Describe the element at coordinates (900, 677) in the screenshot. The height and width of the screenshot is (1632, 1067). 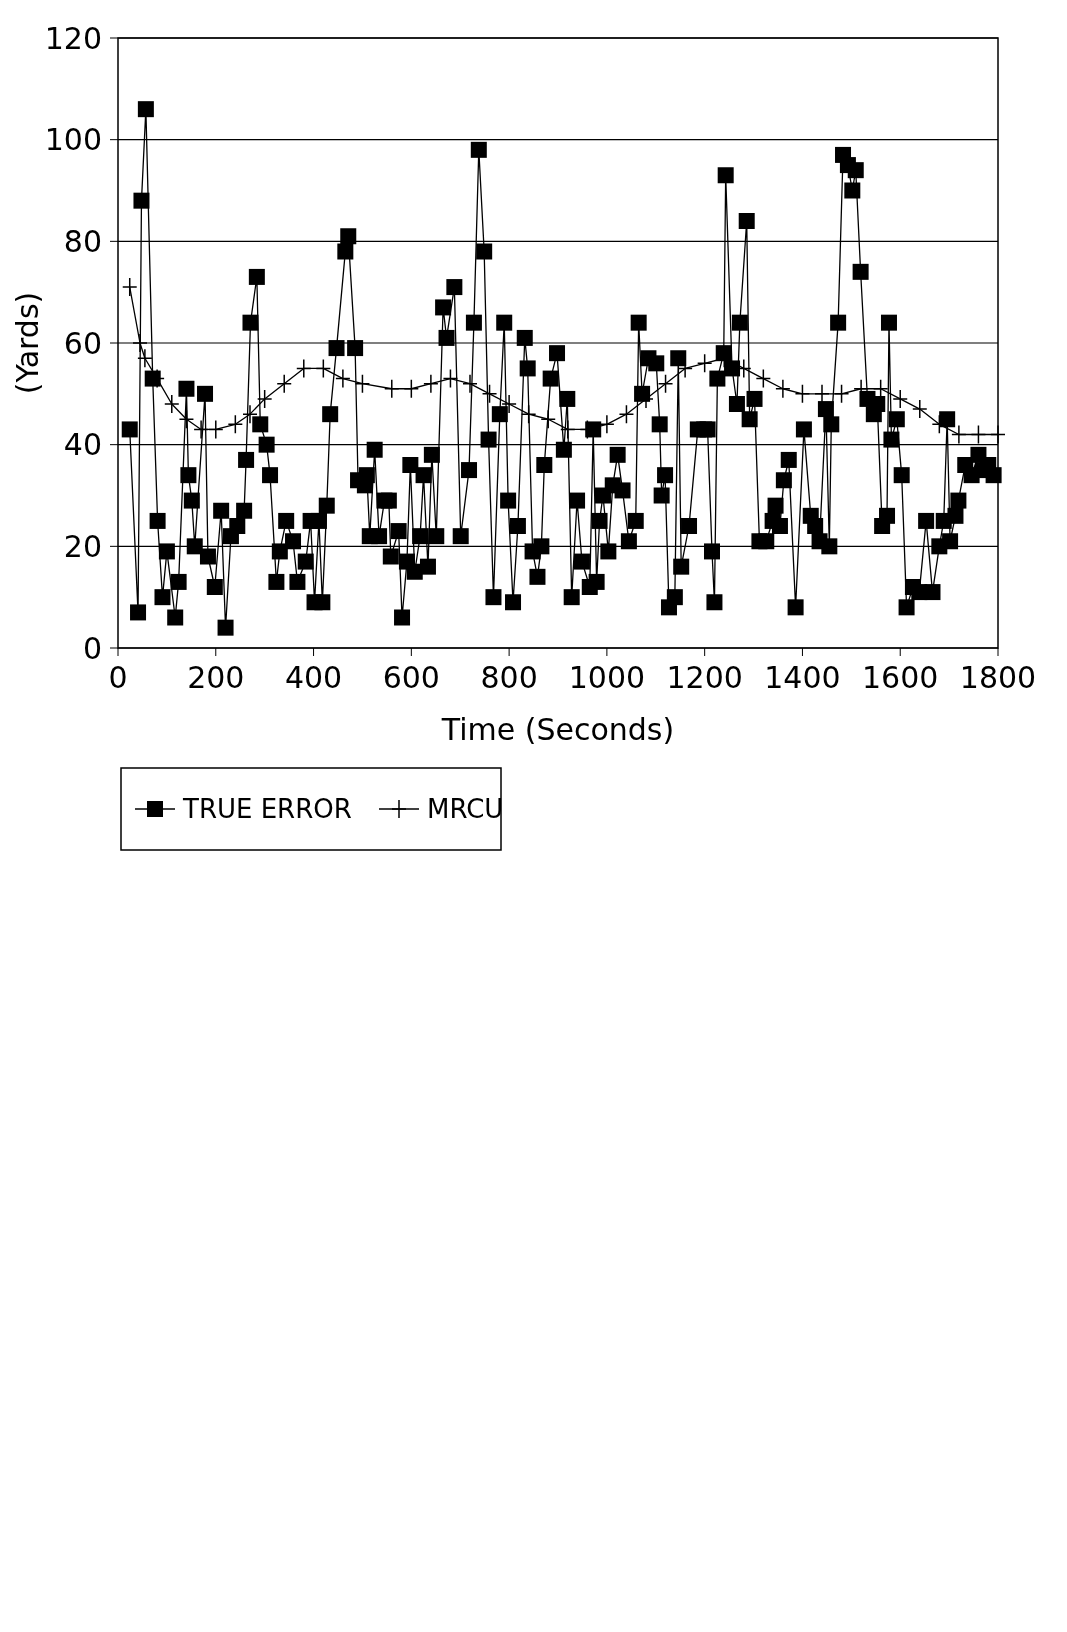
I see `x-tick-label: 1600` at that location.